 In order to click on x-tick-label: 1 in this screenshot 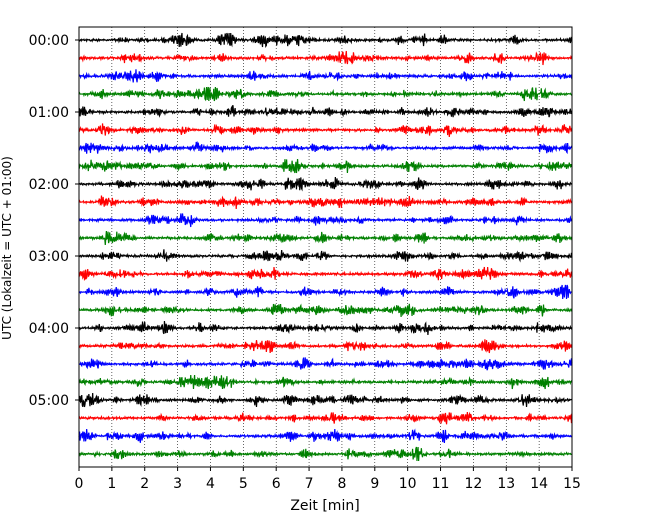, I will do `click(111, 484)`.